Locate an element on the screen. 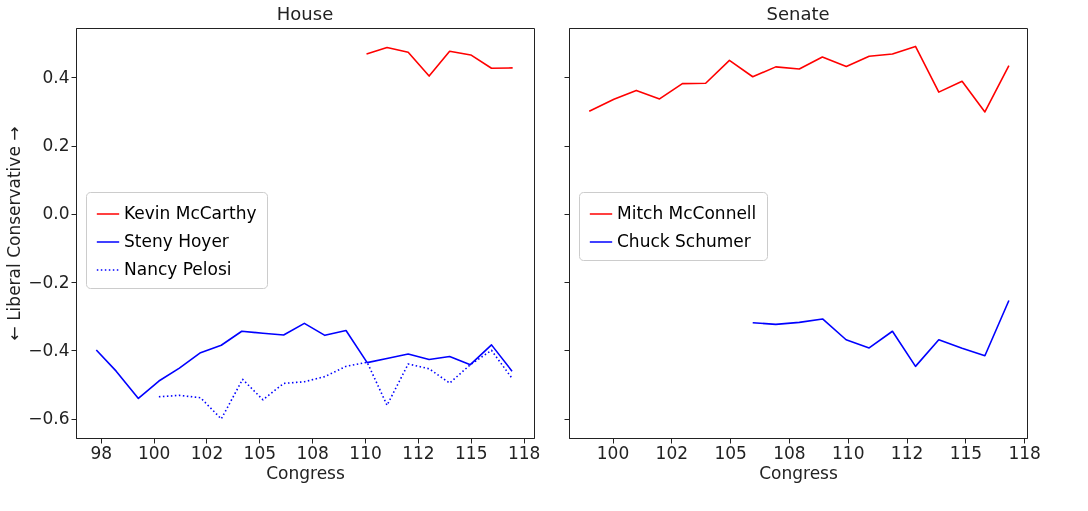 Image resolution: width=1088 pixels, height=511 pixels. y-tick-label: −0.6 is located at coordinates (49, 418).